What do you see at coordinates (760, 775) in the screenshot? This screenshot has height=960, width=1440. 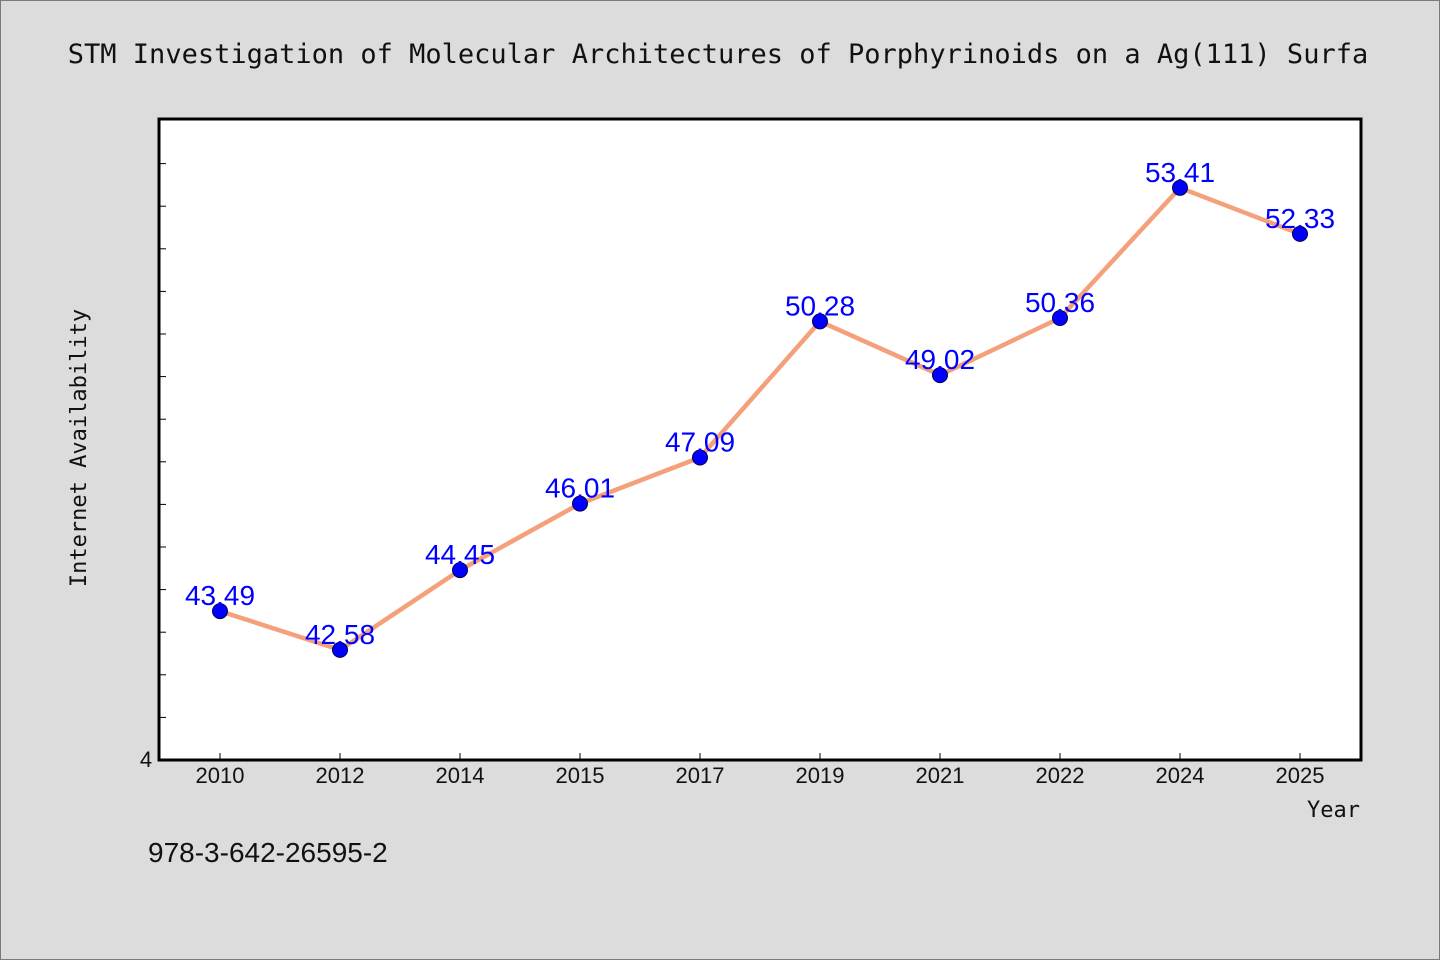 I see `x-axis-tick-labels: 2010 2012 2014 2015 2017 2019 2021 2022 2024 2025` at bounding box center [760, 775].